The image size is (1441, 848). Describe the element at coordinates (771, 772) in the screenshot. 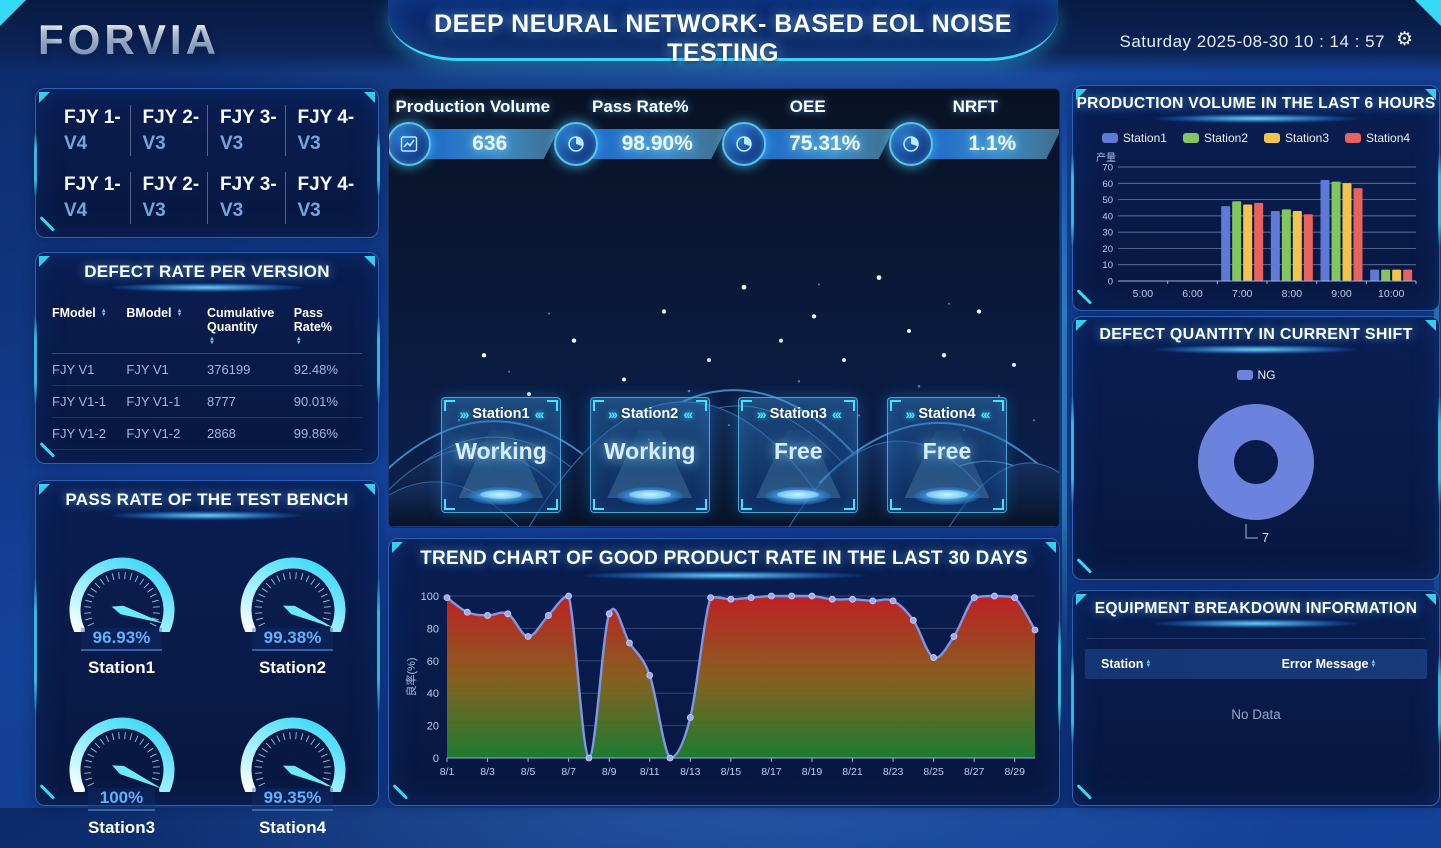

I see `svg-text: 8/17` at that location.